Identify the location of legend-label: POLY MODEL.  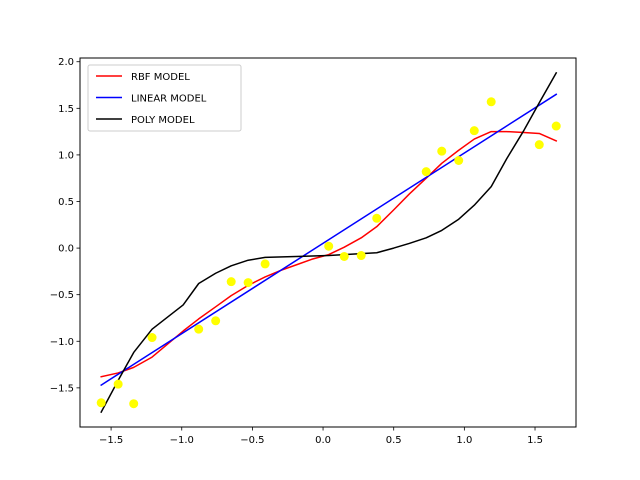
(163, 120).